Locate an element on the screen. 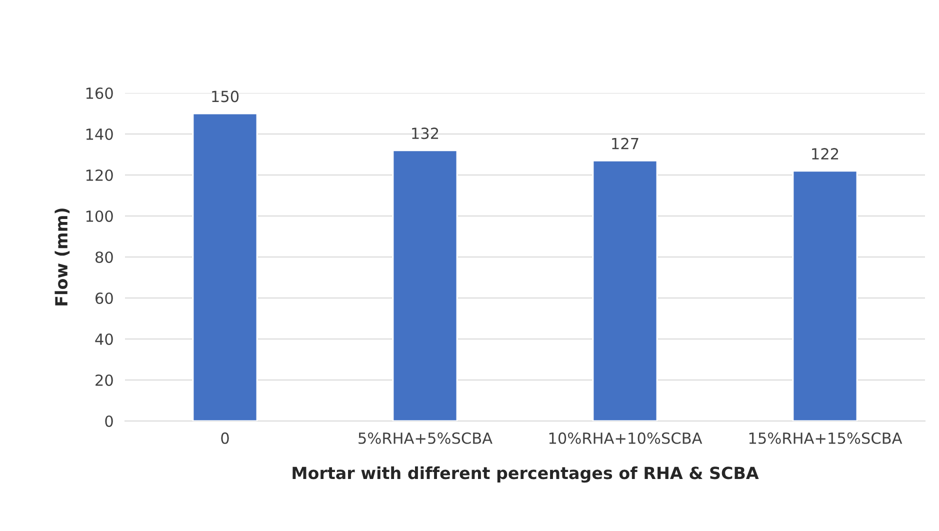 This screenshot has height=531, width=939. y-tick-label: 0 is located at coordinates (109, 421).